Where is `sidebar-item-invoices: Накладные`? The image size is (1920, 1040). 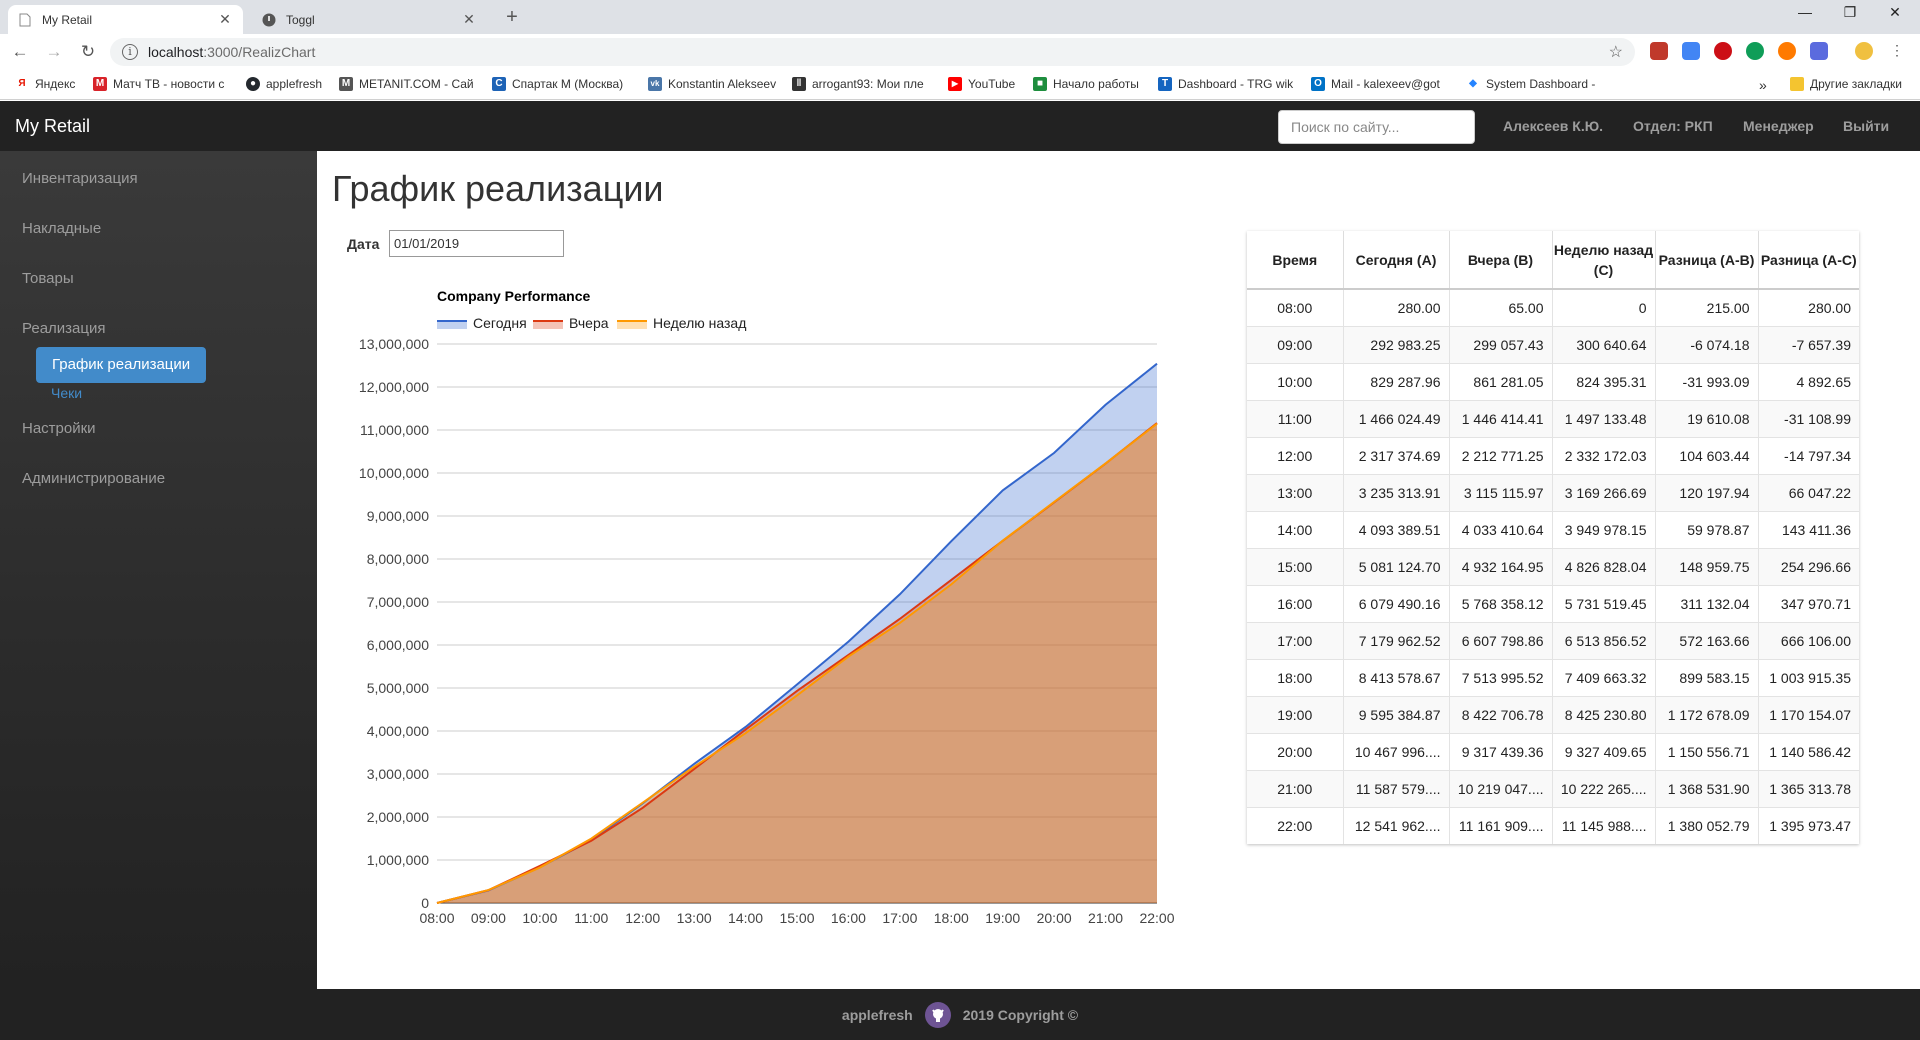 sidebar-item-invoices: Накладные is located at coordinates (62, 228).